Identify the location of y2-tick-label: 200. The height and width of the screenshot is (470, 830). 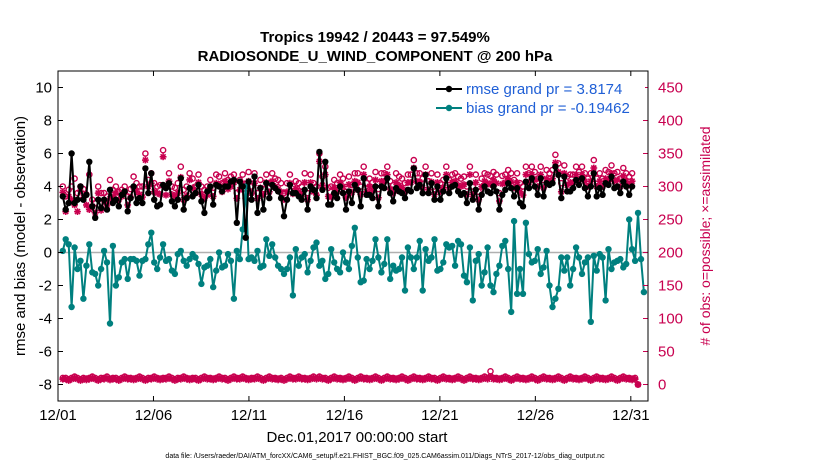
(670, 253).